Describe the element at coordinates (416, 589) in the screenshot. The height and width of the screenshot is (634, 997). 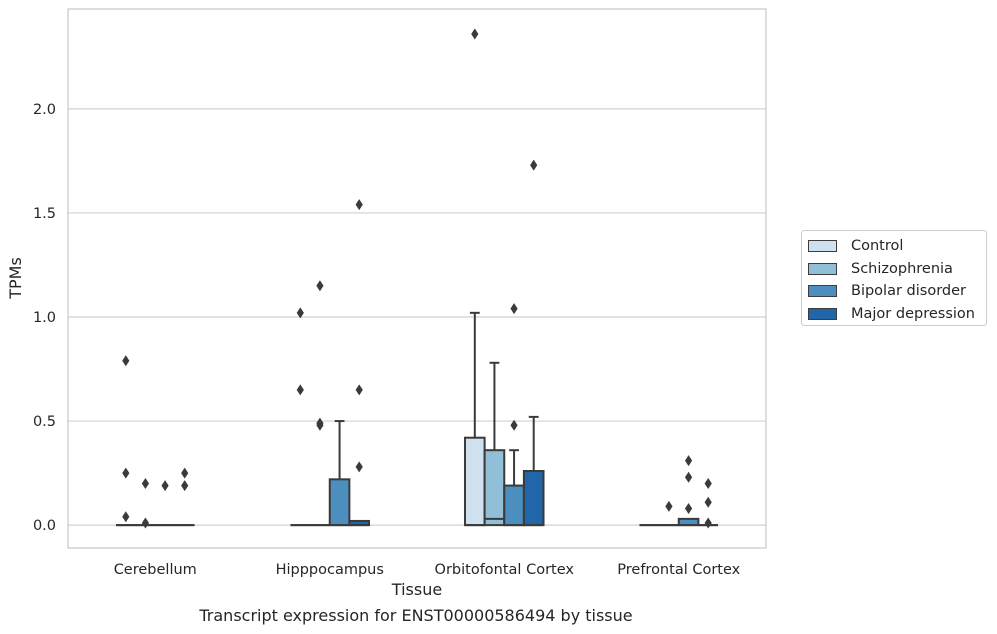
I see `x-axis-label: Tissue` at that location.